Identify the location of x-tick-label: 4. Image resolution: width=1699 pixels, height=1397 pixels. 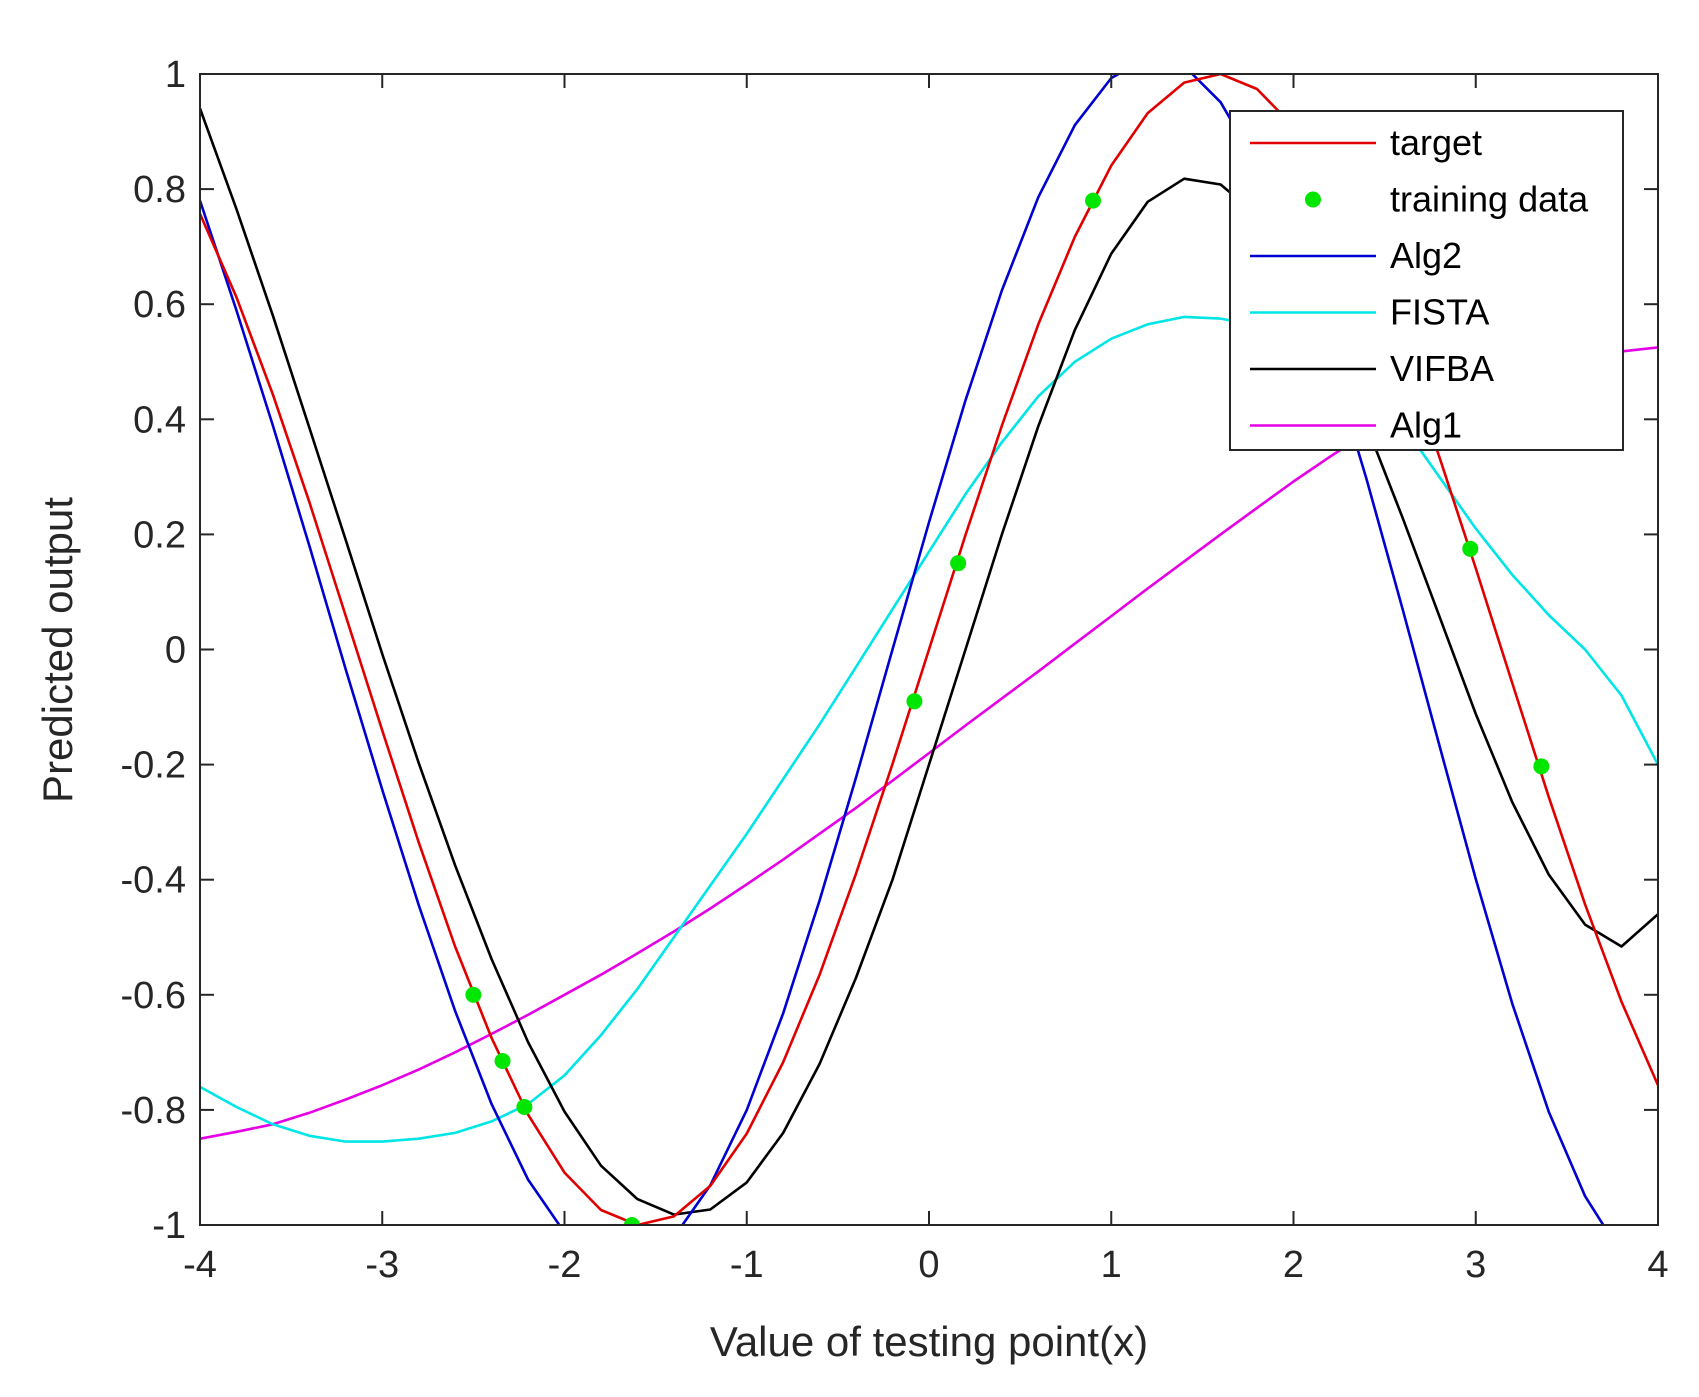
(1657, 1265).